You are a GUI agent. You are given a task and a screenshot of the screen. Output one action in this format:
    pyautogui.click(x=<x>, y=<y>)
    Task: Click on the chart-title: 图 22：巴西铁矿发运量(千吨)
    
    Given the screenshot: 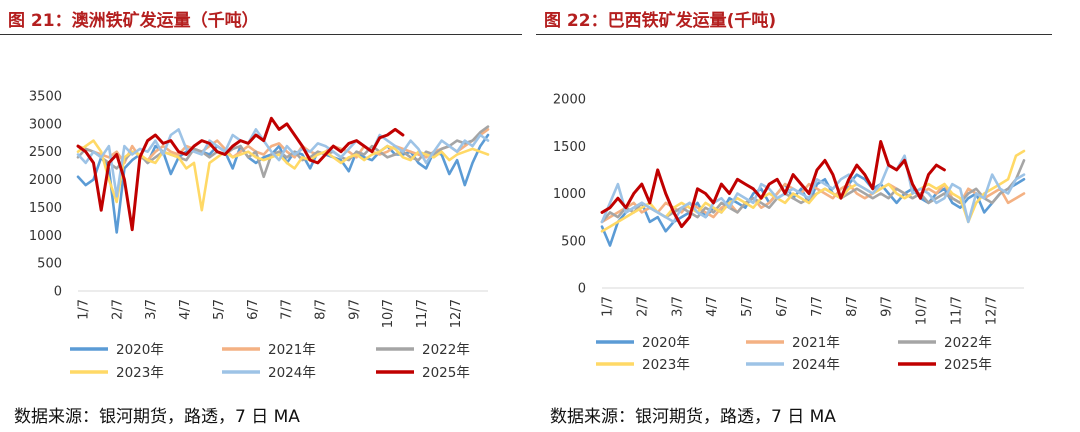 What is the action you would take?
    pyautogui.click(x=660, y=21)
    